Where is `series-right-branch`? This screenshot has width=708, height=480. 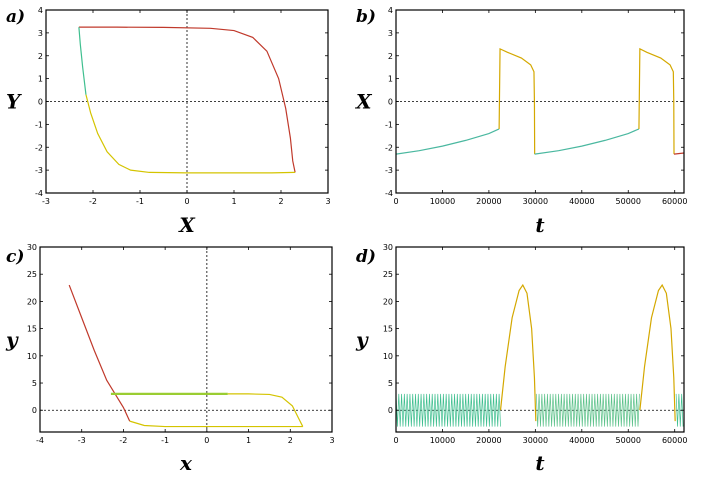
series-right-branch is located at coordinates (265, 410).